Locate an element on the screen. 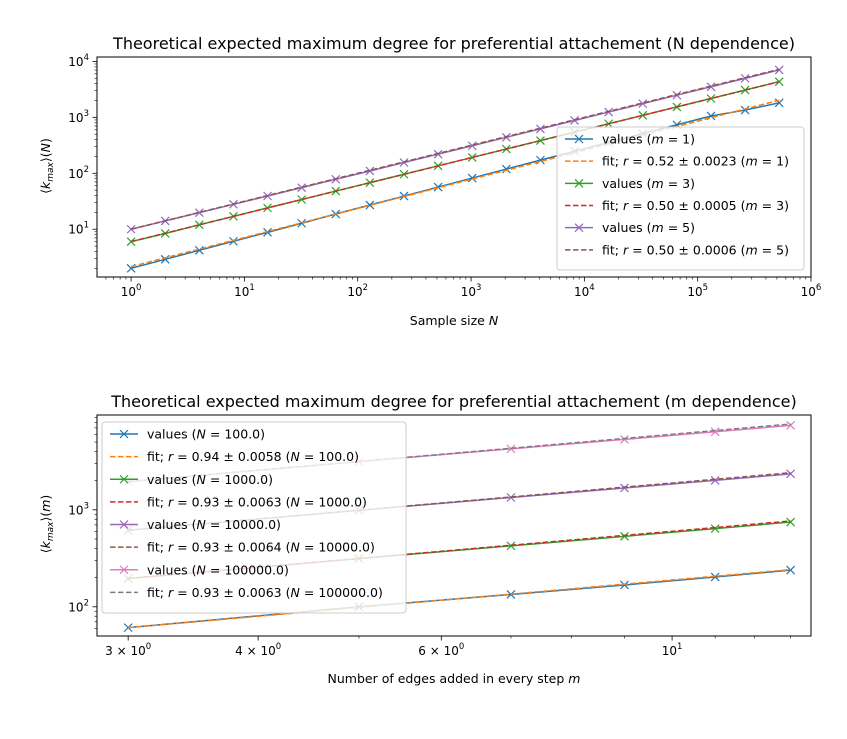 The height and width of the screenshot is (739, 847). legend-label: fit; r = 0.93 ± 0.0064 (N = 10000.0) is located at coordinates (261, 547).